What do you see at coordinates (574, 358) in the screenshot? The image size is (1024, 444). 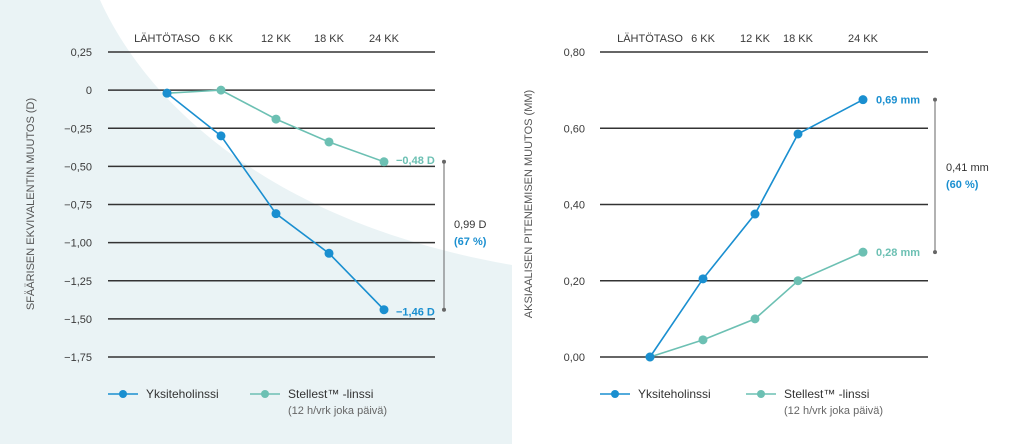 I see `y-tick-label: 0,00` at bounding box center [574, 358].